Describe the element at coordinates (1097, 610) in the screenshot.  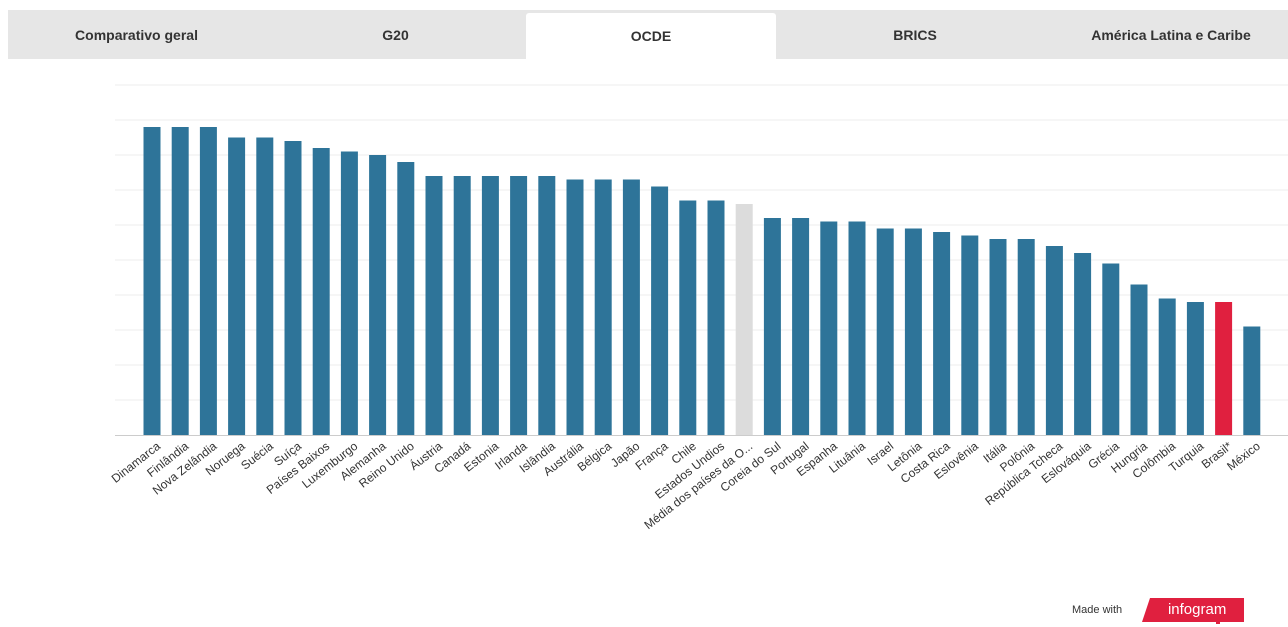
I see `made-with-label: Made with` at that location.